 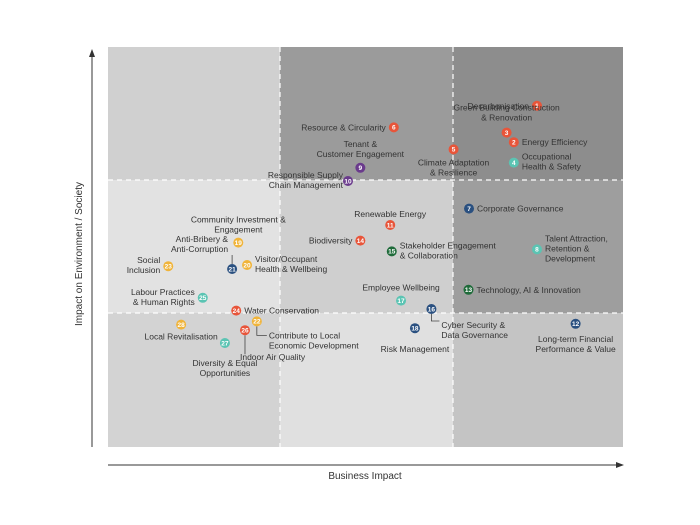 I want to click on point-number: 24, so click(x=237, y=311).